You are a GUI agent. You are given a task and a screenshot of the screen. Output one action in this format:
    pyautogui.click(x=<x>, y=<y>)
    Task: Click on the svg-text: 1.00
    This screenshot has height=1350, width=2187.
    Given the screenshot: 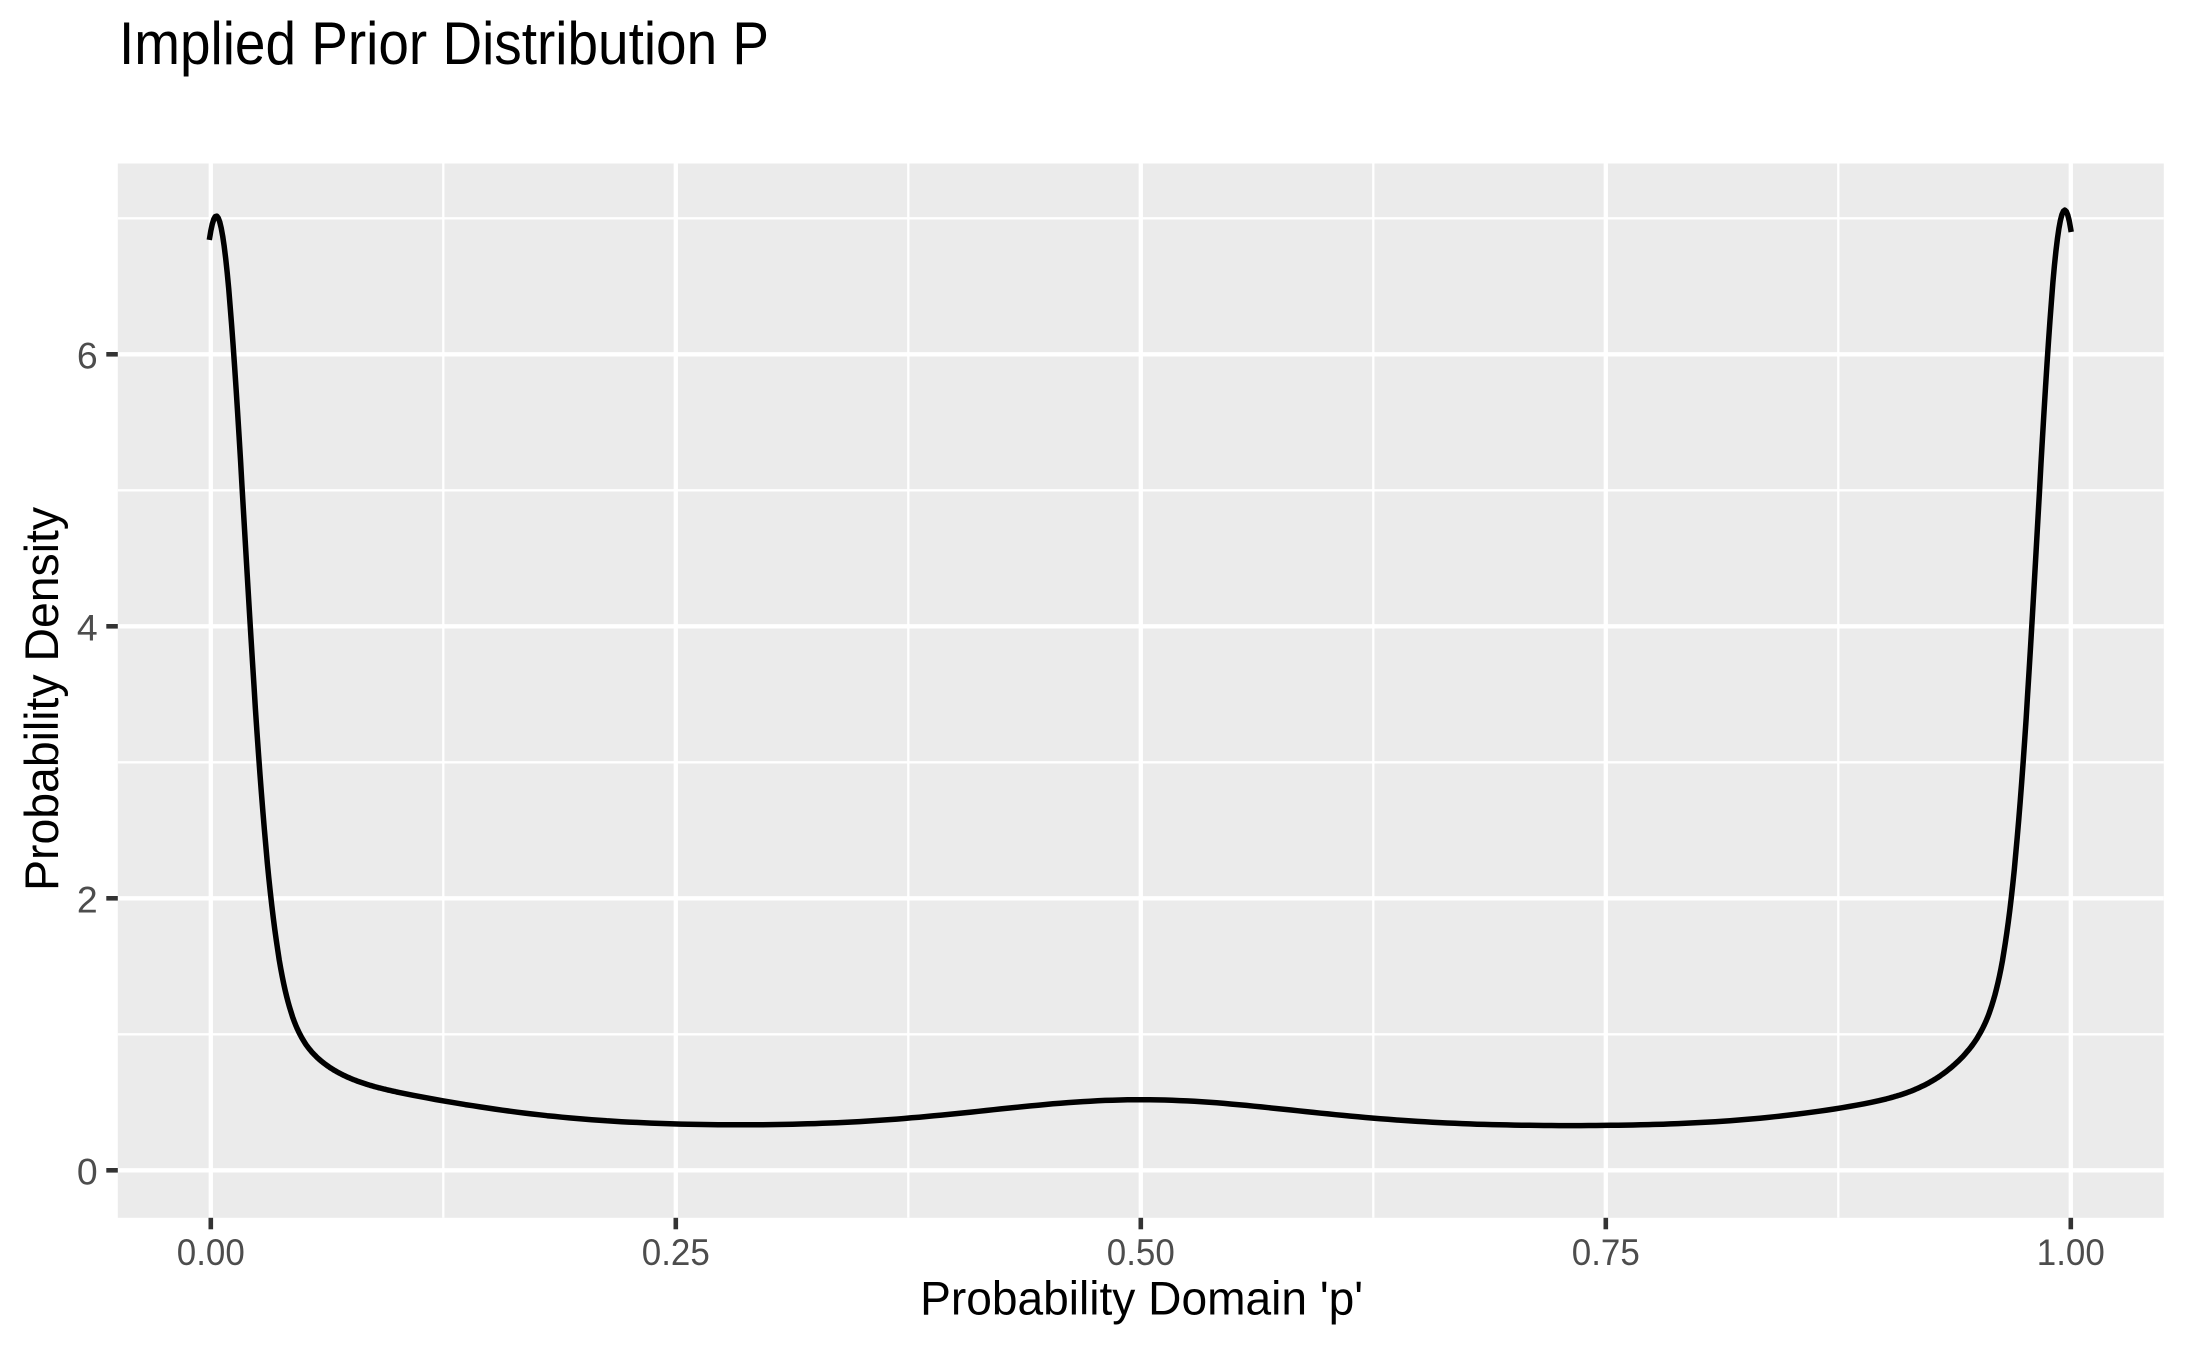 What is the action you would take?
    pyautogui.click(x=2071, y=1252)
    